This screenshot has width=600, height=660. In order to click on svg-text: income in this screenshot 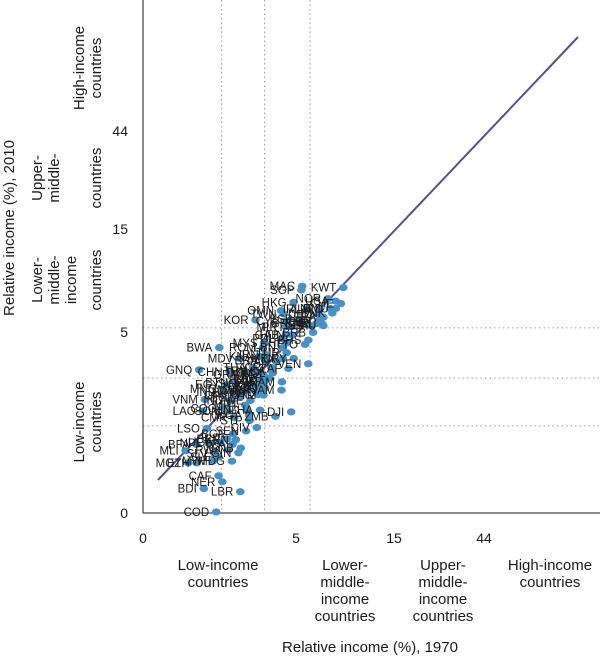, I will do `click(443, 599)`.